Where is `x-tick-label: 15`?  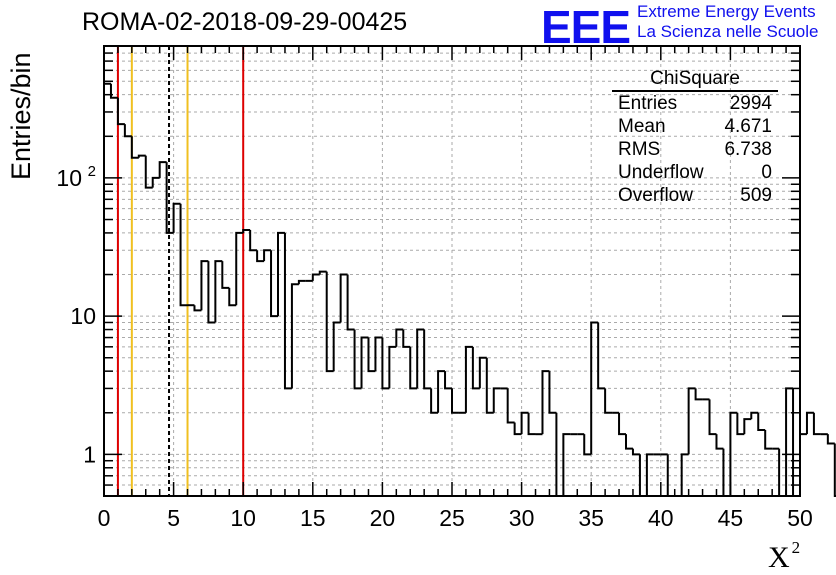
x-tick-label: 15 is located at coordinates (313, 518).